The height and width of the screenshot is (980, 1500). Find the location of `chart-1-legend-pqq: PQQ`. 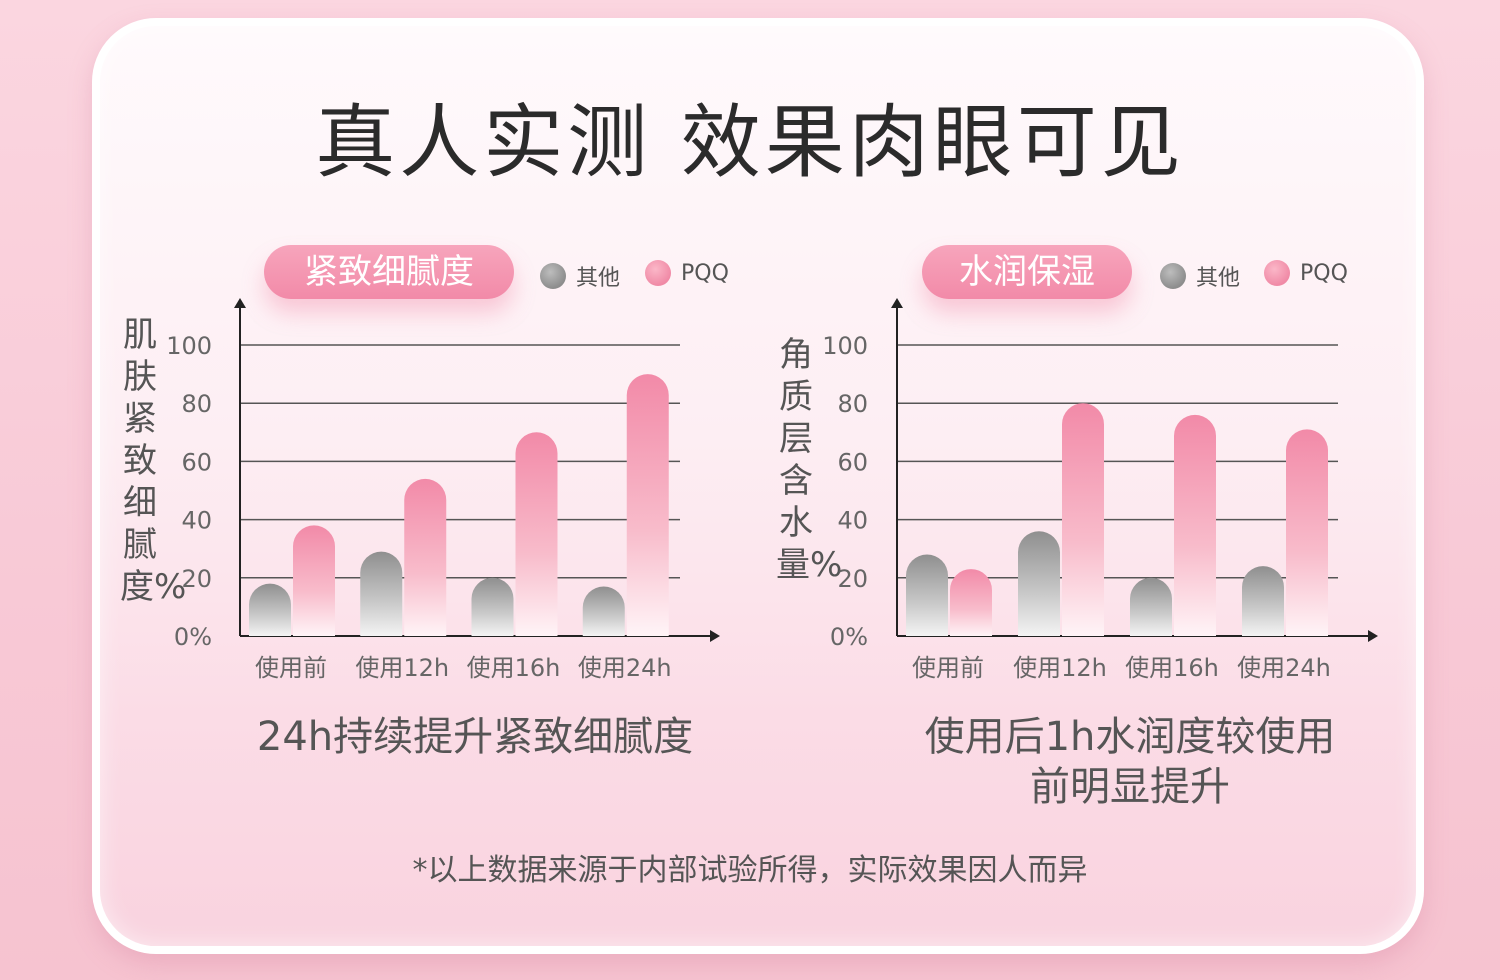

chart-1-legend-pqq: PQQ is located at coordinates (687, 273).